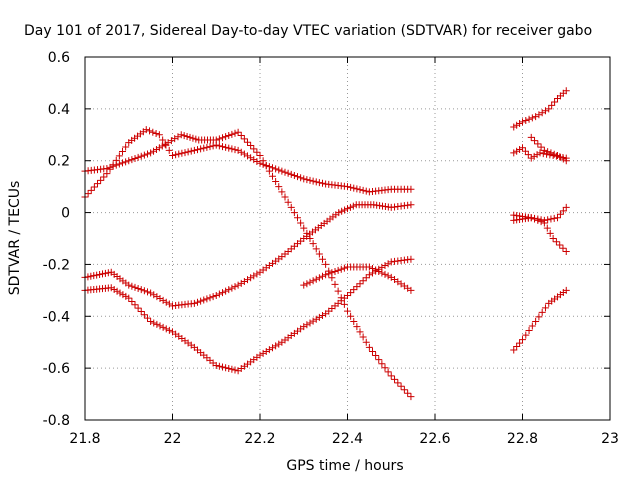 This screenshot has width=640, height=480. I want to click on series-track-E, so click(357, 278).